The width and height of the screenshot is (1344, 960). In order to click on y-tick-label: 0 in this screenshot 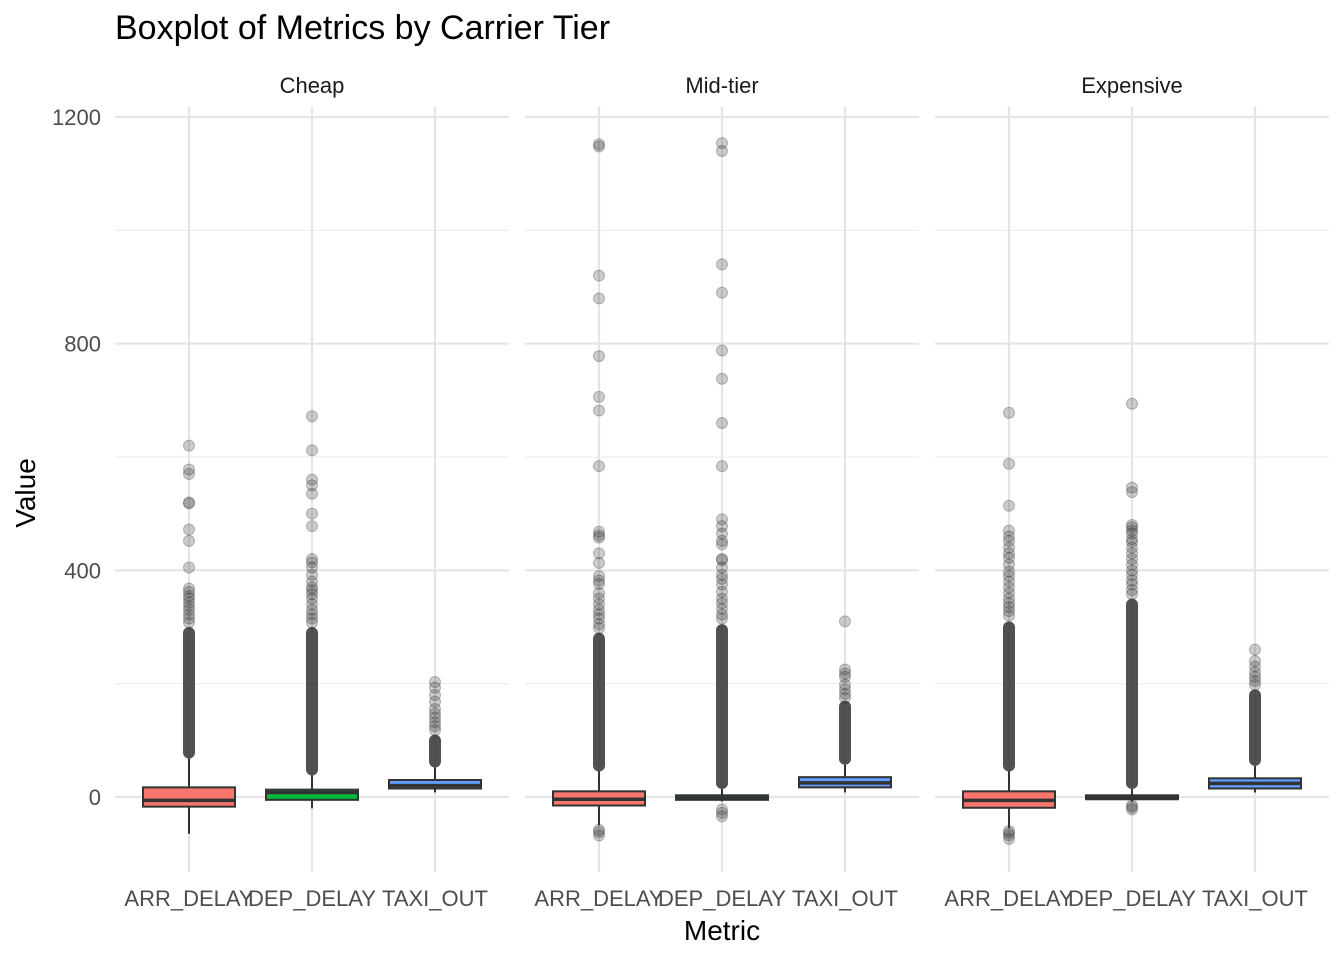, I will do `click(95, 797)`.